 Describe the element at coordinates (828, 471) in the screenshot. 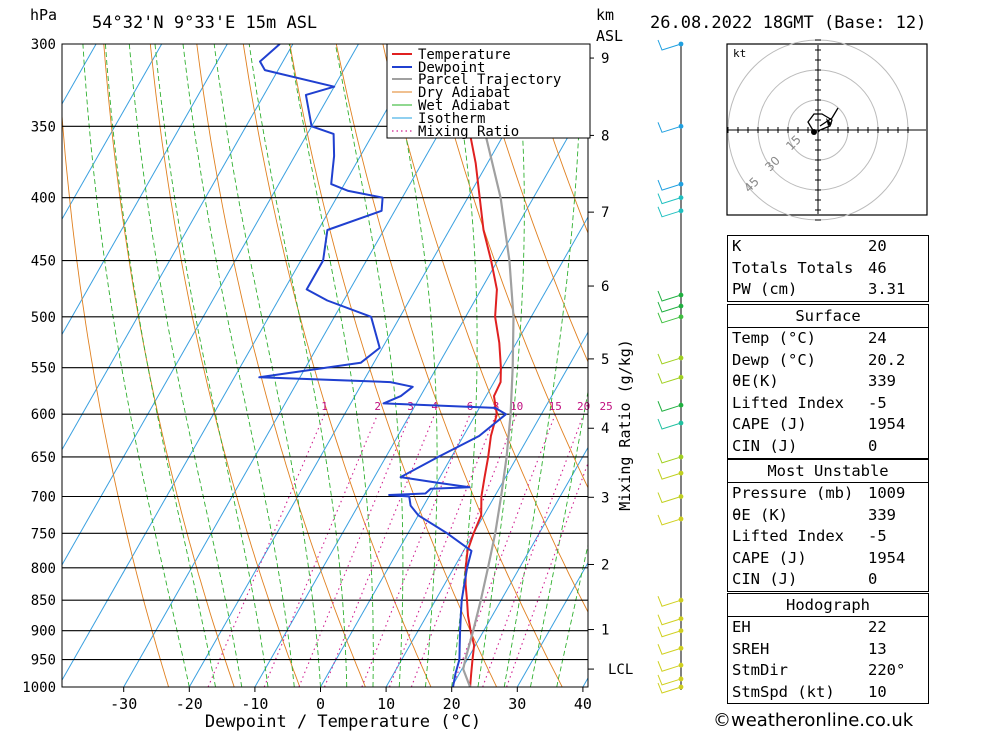

I see `most-unstable-title: Most Unstable` at that location.